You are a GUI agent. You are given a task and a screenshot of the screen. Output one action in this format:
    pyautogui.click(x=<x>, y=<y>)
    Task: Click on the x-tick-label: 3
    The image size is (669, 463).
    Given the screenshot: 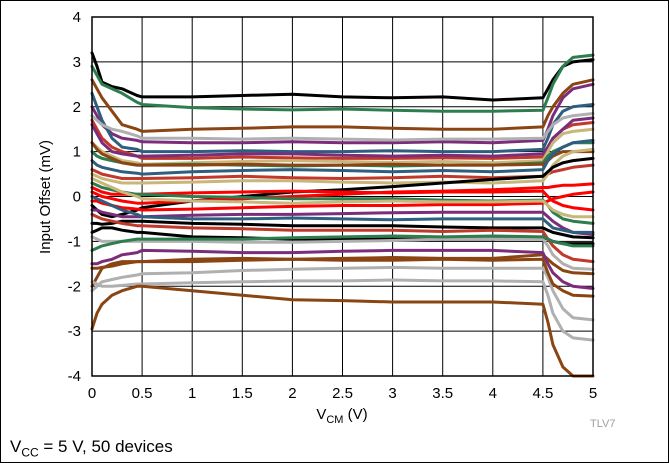 What is the action you would take?
    pyautogui.click(x=392, y=393)
    